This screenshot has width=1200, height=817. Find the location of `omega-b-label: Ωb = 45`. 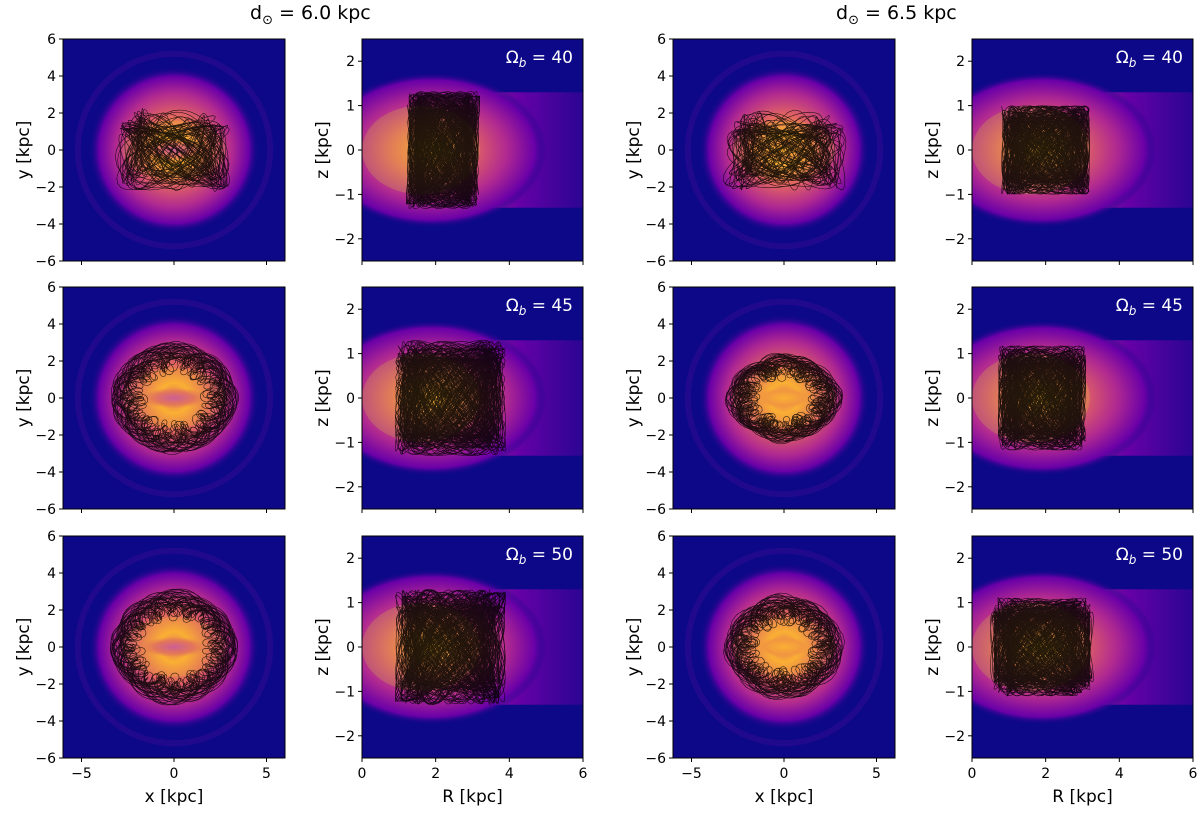

omega-b-label: Ωb = 45 is located at coordinates (539, 307).